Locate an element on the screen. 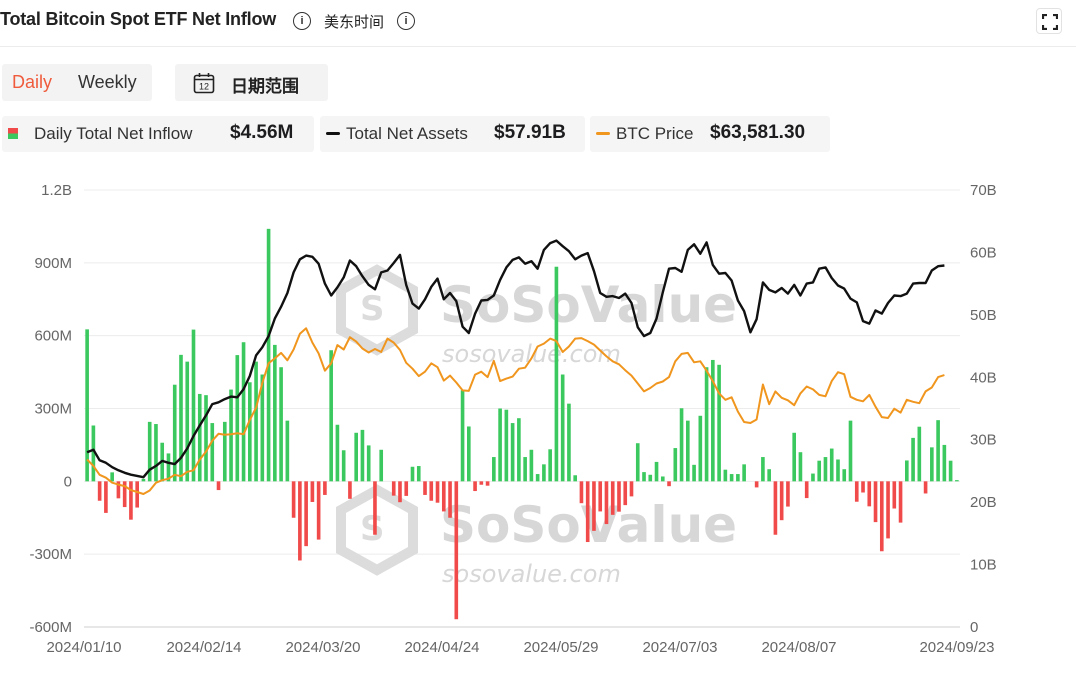 The image size is (1076, 673). left-axis: 1.2B 900M 600M 300M 0 -300M -600M is located at coordinates (50, 409).